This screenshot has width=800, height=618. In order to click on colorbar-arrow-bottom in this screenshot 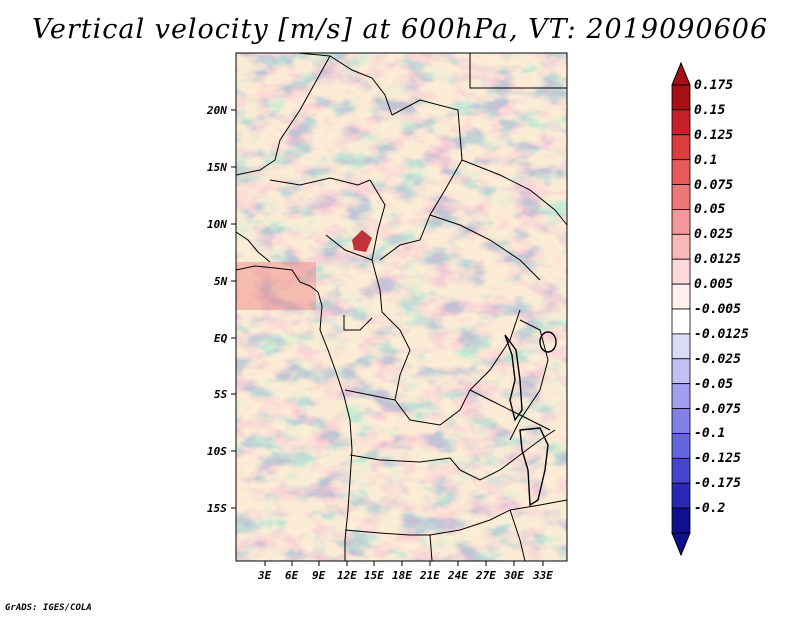, I will do `click(681, 544)`.